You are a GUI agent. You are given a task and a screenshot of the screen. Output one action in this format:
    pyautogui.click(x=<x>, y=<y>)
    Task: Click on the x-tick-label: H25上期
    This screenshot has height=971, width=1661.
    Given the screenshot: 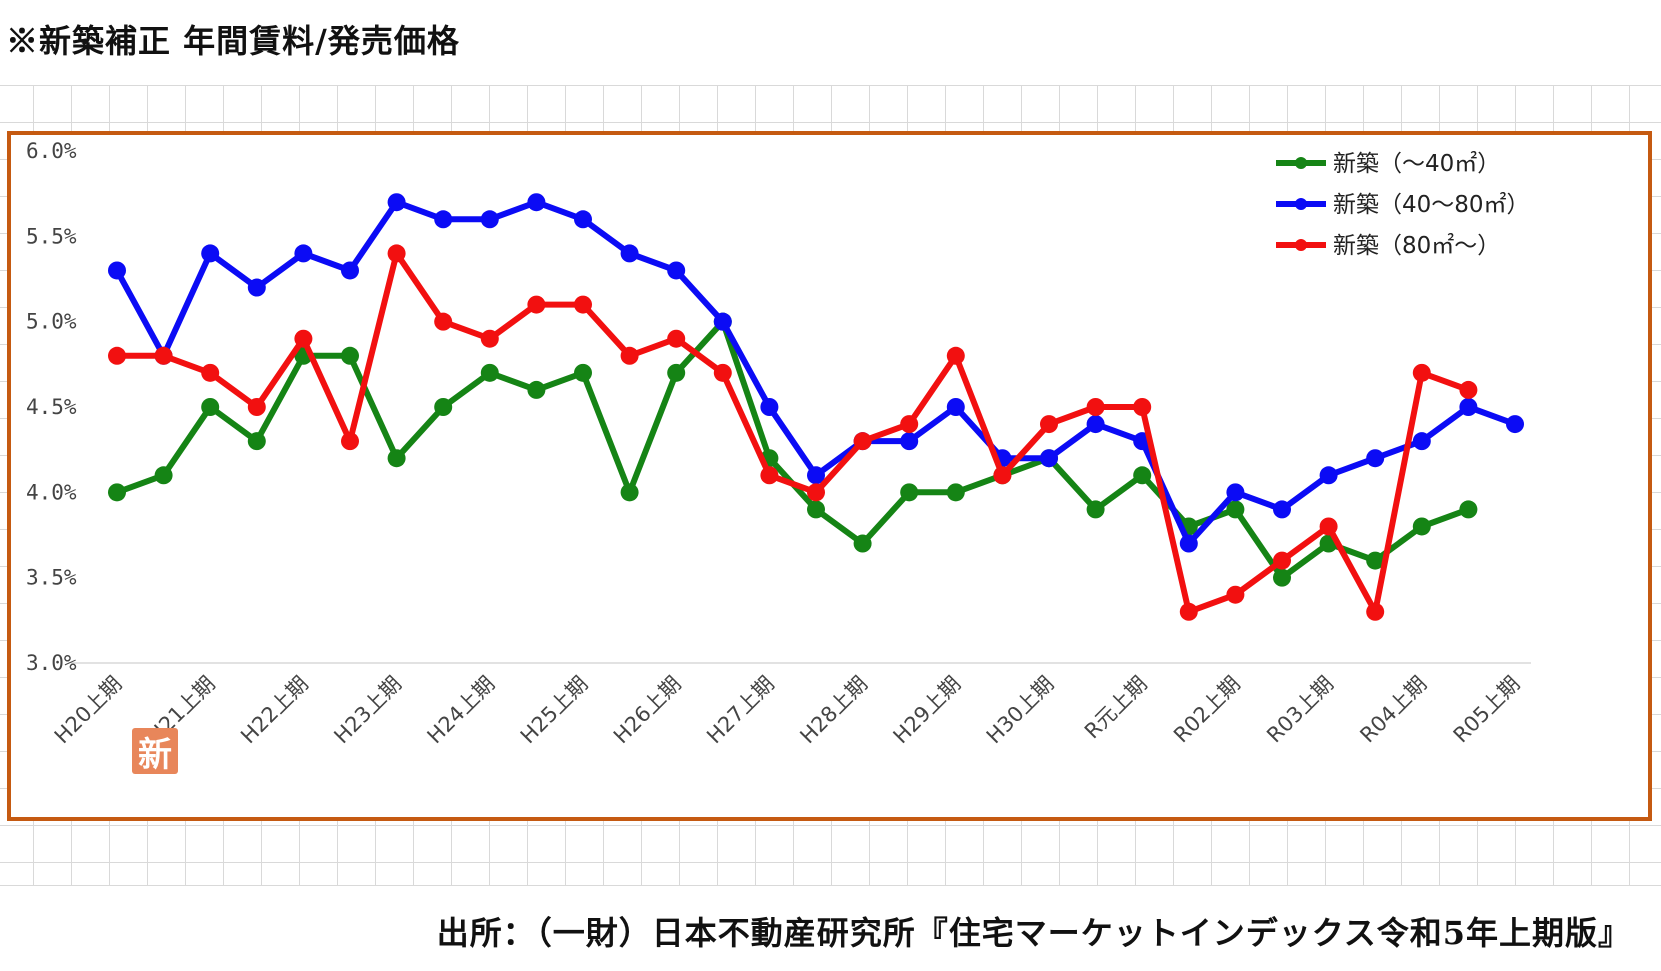 What is the action you would take?
    pyautogui.click(x=554, y=710)
    